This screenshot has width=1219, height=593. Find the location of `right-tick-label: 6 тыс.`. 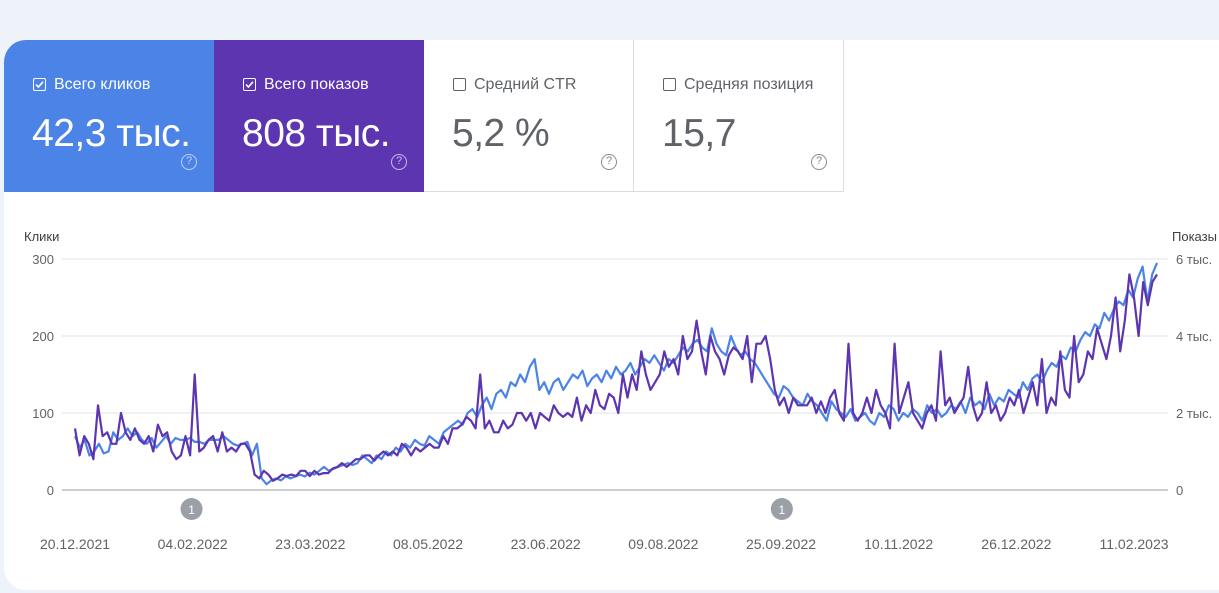

right-tick-label: 6 тыс. is located at coordinates (1194, 259).